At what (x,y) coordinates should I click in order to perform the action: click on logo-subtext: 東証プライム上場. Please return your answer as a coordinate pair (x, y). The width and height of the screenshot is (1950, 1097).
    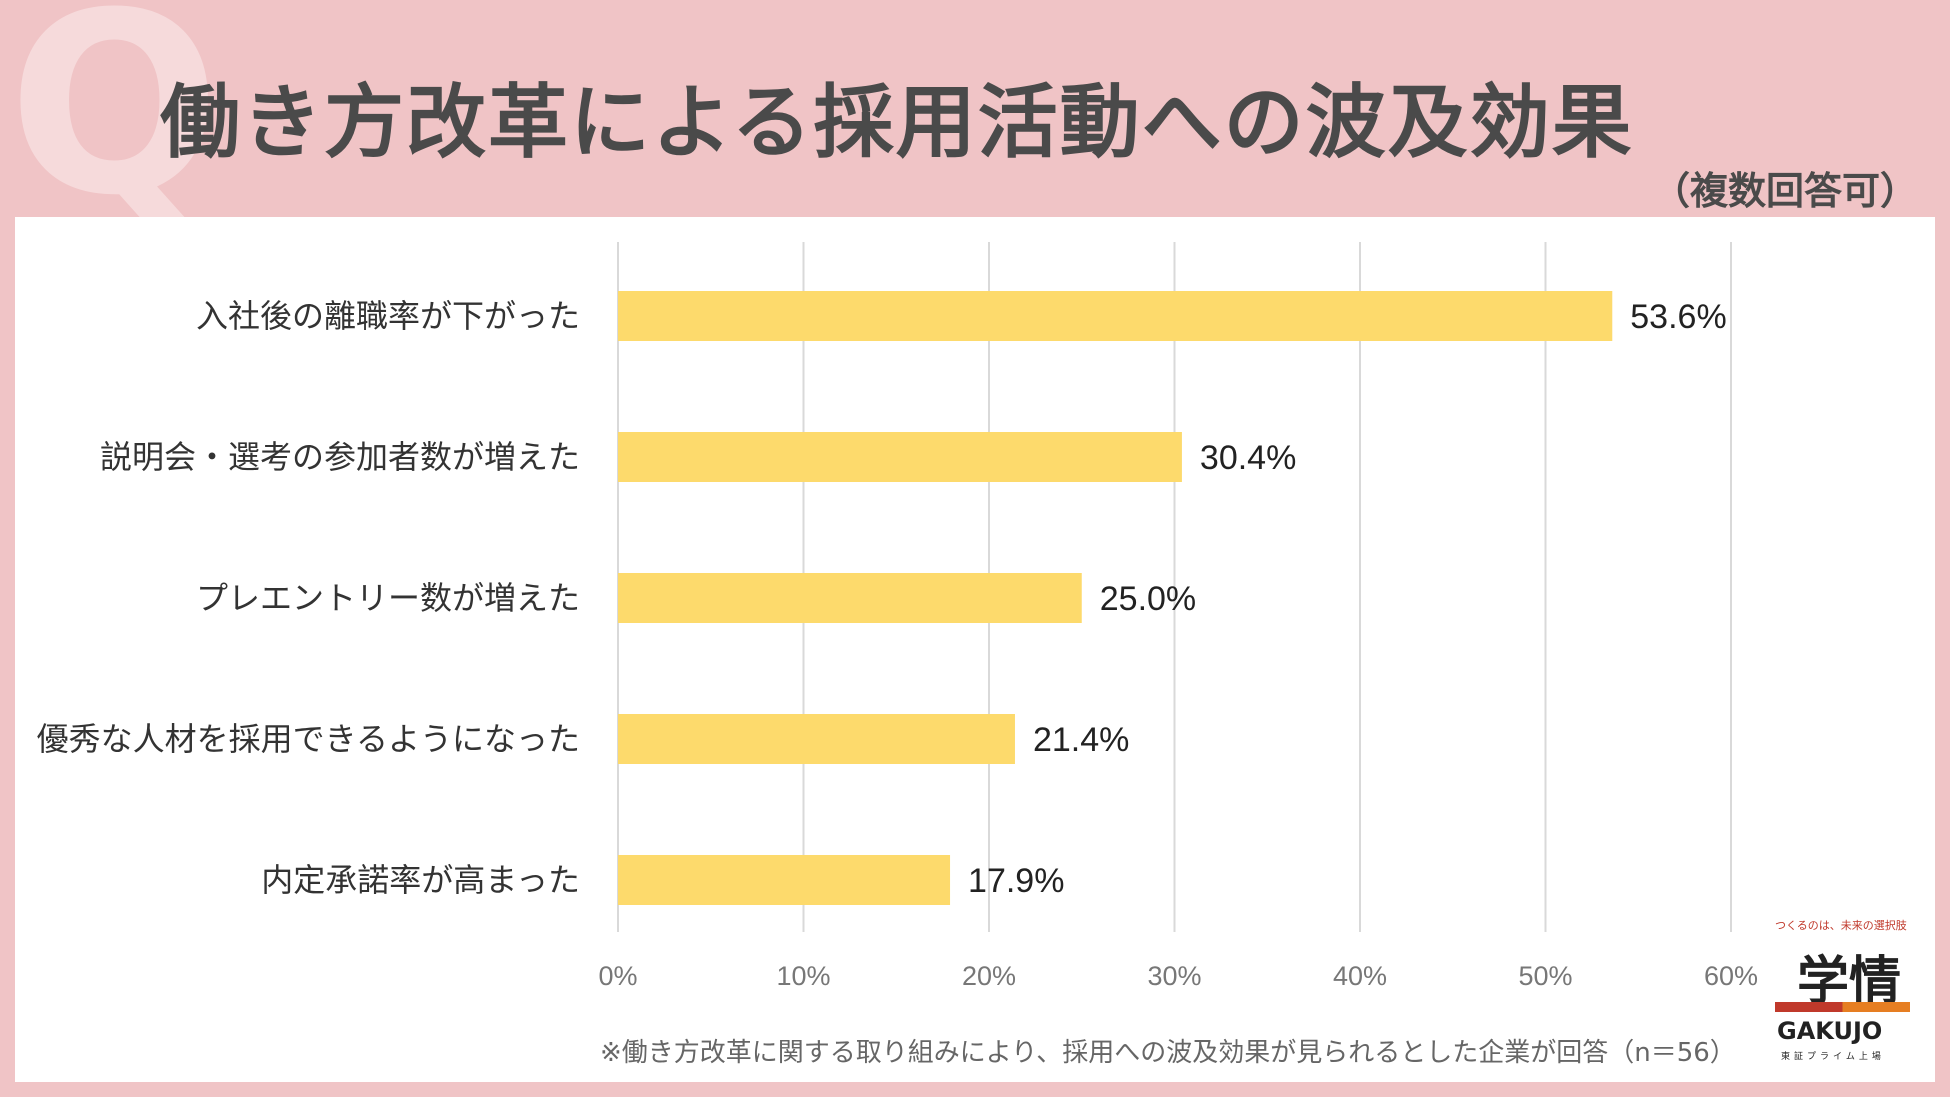
    Looking at the image, I should click on (1833, 1057).